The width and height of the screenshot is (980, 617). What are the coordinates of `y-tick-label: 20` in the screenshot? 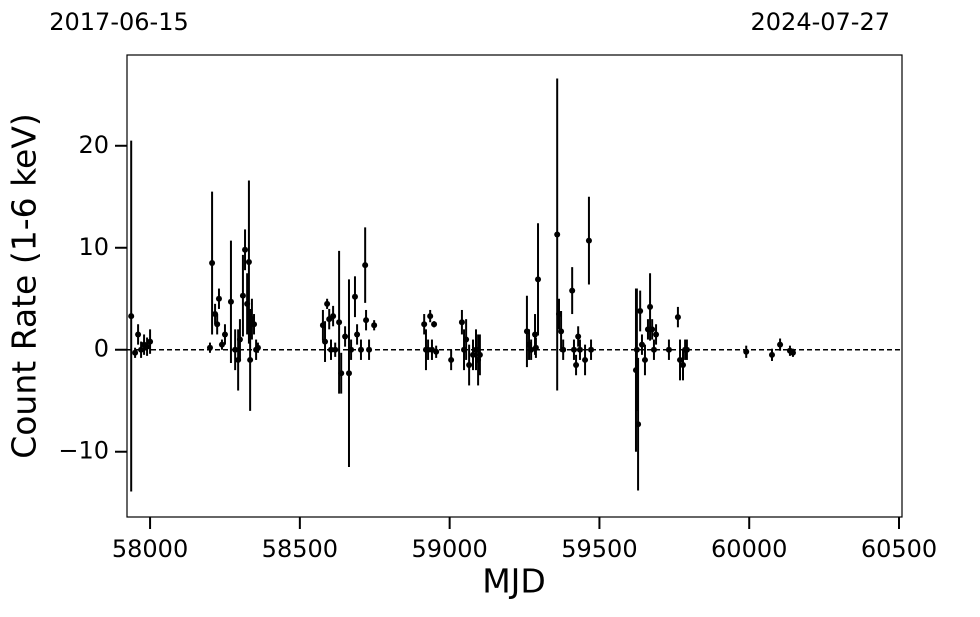 It's located at (93, 145).